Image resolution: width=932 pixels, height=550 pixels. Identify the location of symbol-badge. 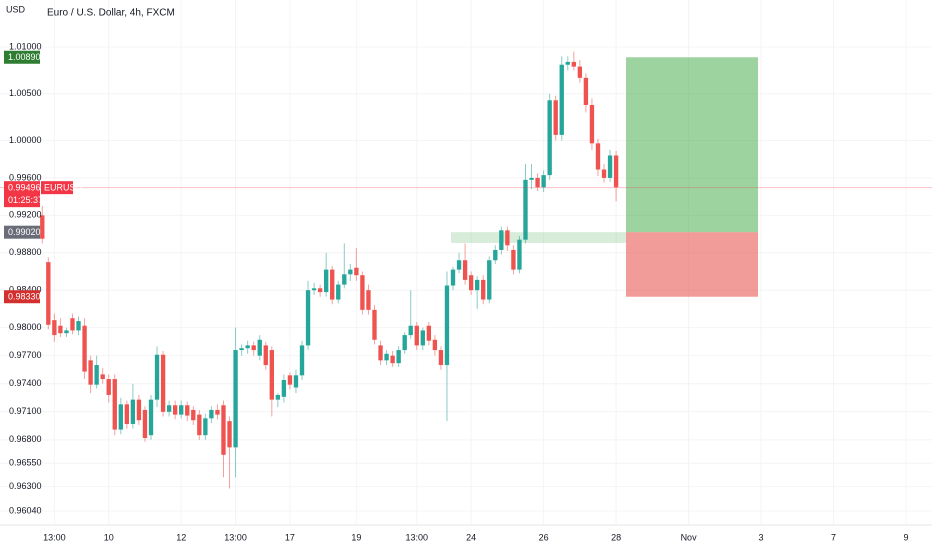
(57, 188).